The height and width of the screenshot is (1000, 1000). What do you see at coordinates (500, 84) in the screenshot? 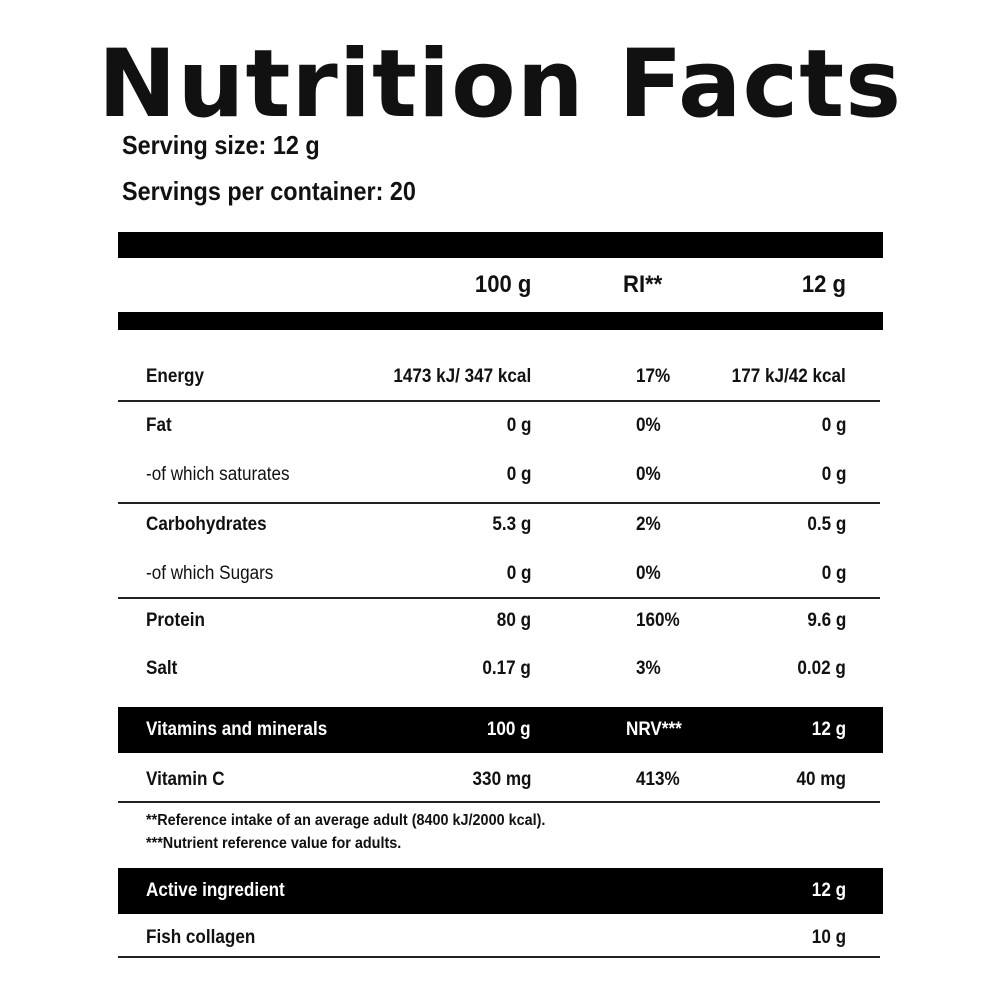
I see `page-title: Nutrition Facts` at bounding box center [500, 84].